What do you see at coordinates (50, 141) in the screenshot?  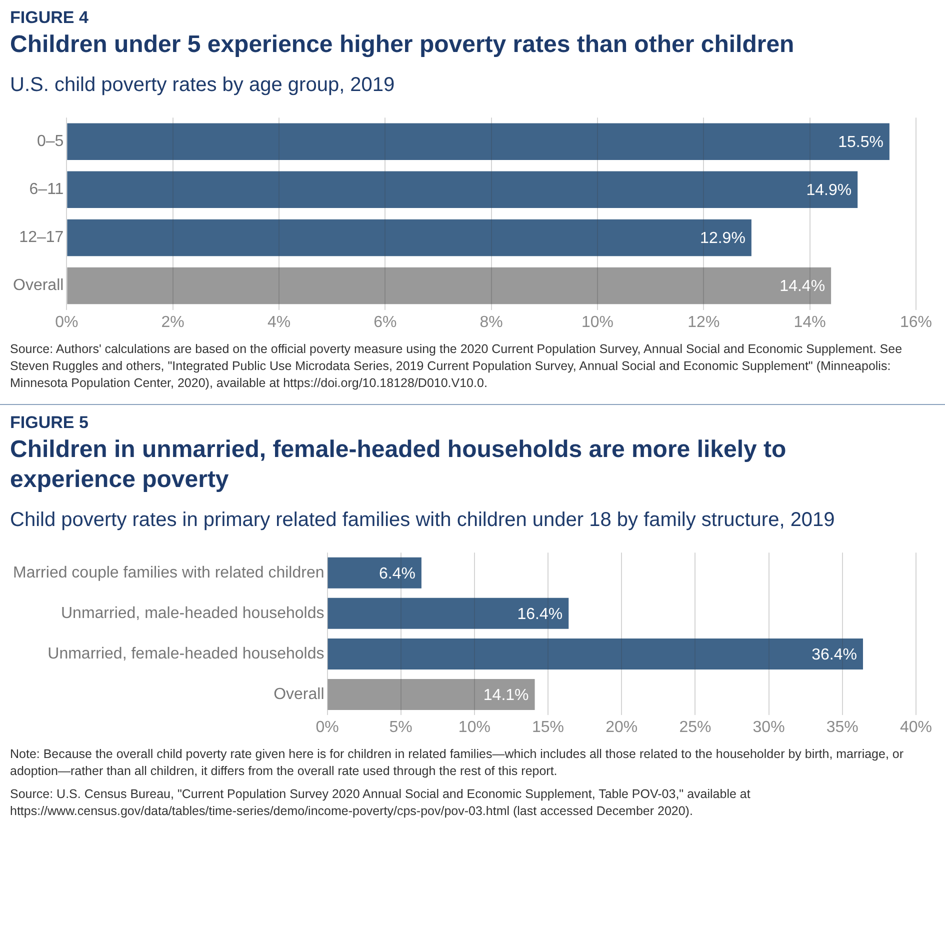 I see `y-tick-label: 0–5` at bounding box center [50, 141].